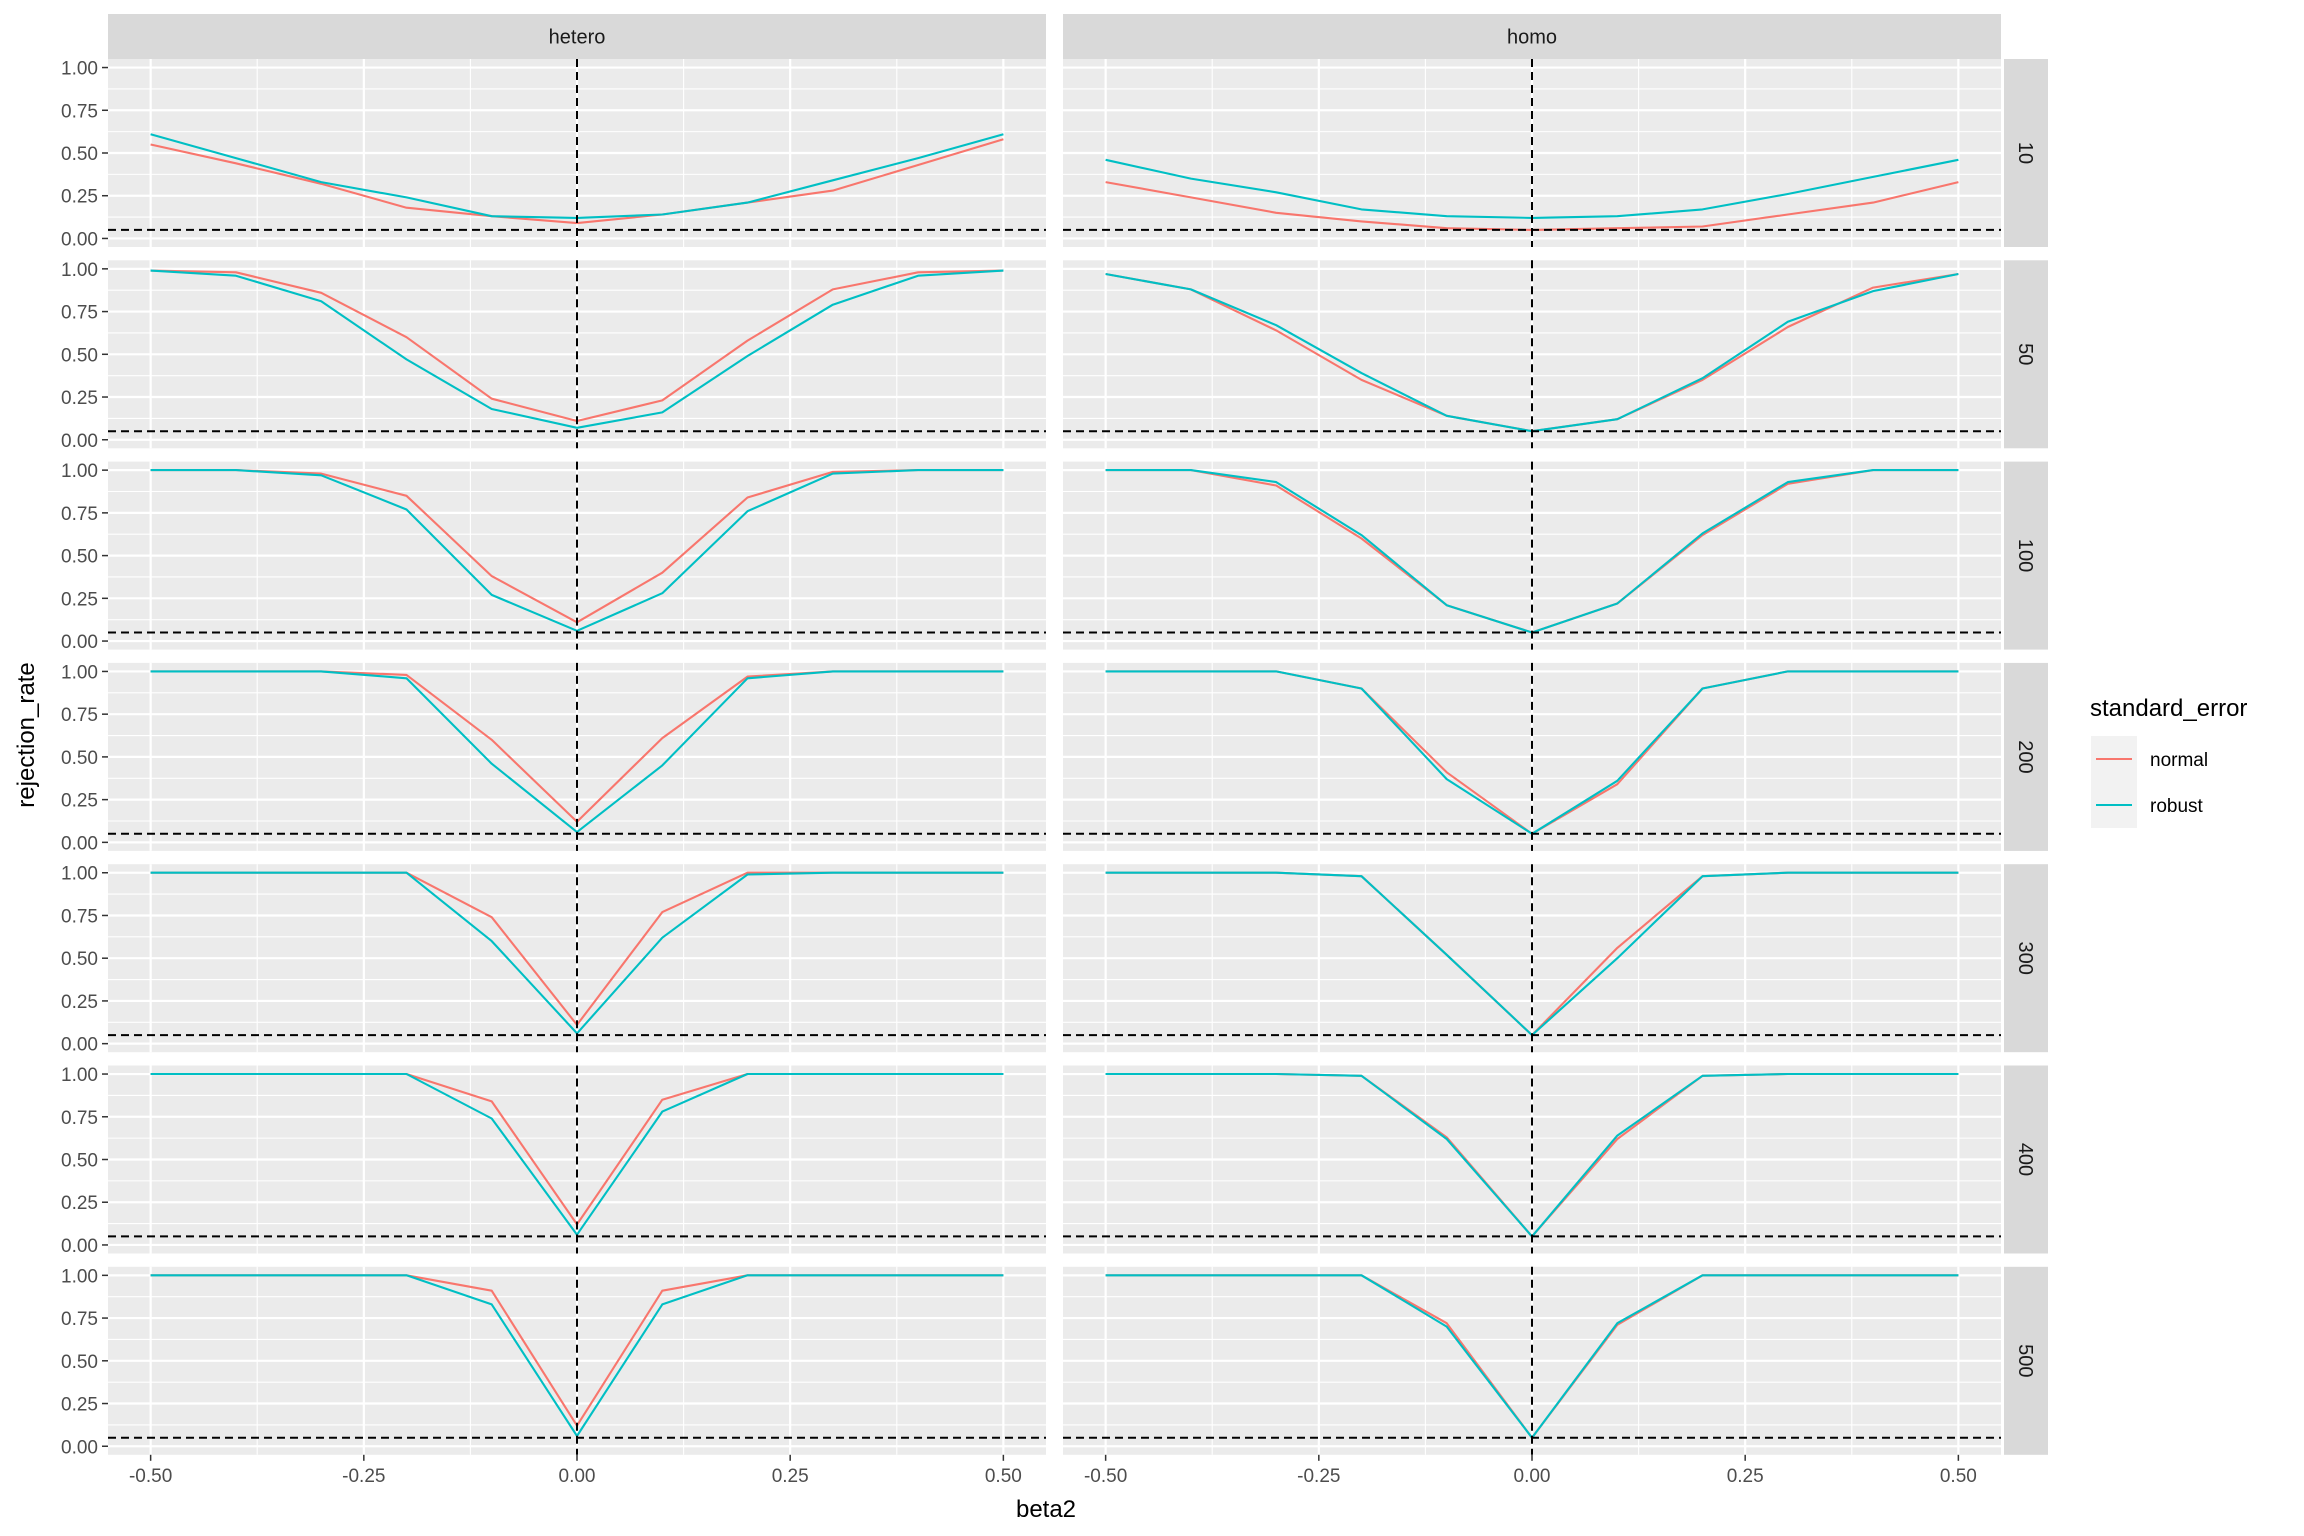  I want to click on legend-label: normal, so click(2179, 760).